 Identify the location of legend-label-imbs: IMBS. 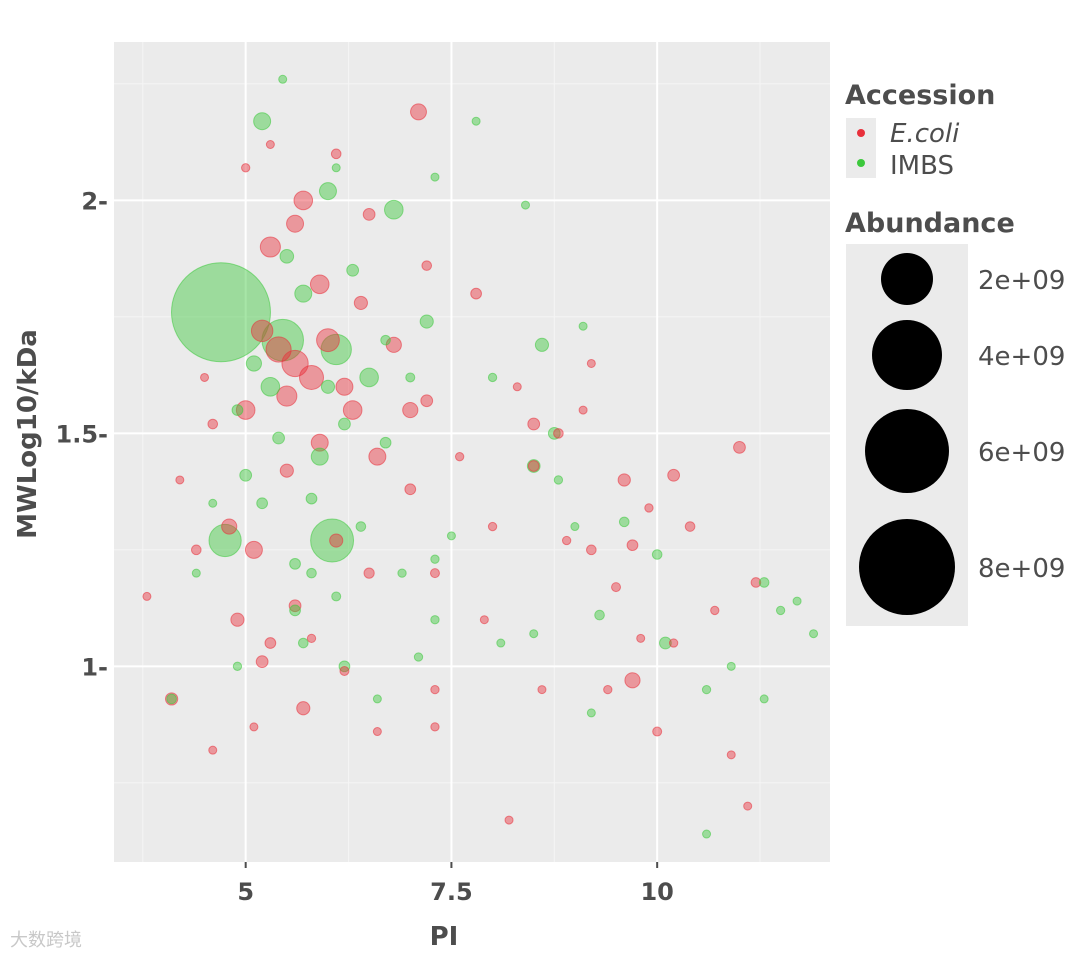
(922, 166).